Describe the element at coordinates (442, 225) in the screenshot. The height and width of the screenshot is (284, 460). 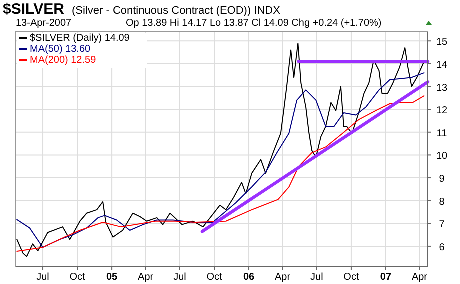
I see `y-tick-label: 7` at that location.